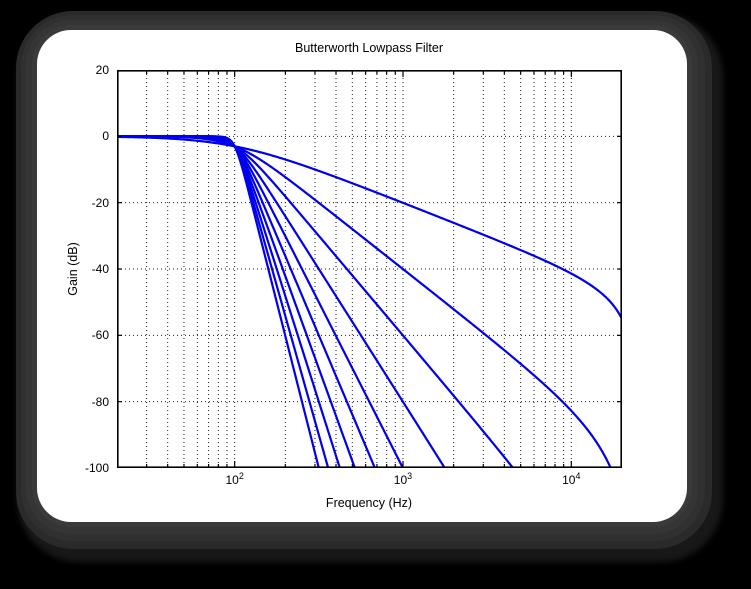 The height and width of the screenshot is (589, 751). I want to click on plot-title: Butterworth Lowpass Filter, so click(369, 48).